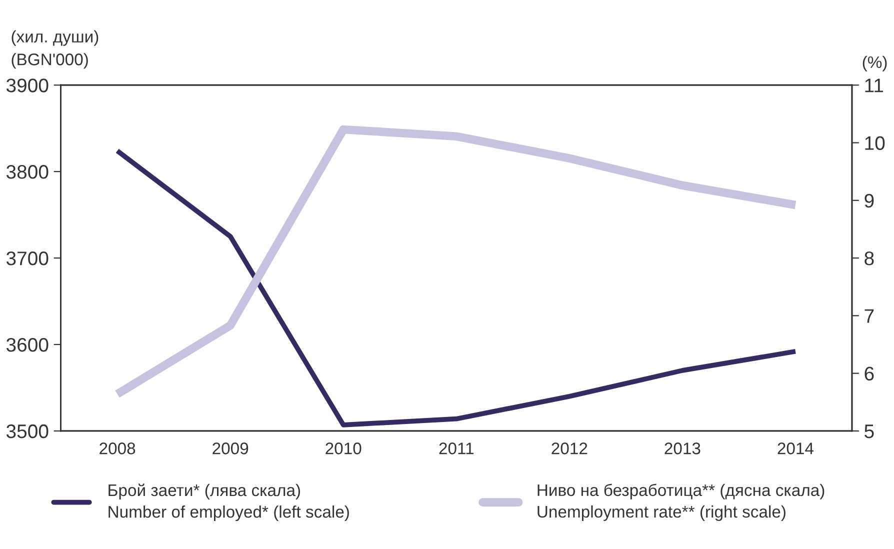 The image size is (894, 549). I want to click on x-tick-label: 2008, so click(118, 448).